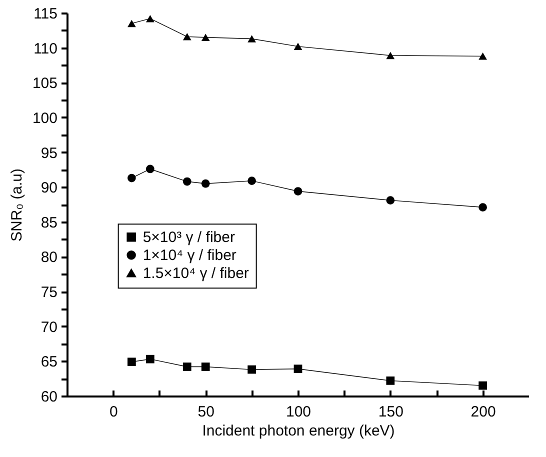 Image resolution: width=546 pixels, height=457 pixels. What do you see at coordinates (49, 327) in the screenshot?
I see `y-tick-label: 70` at bounding box center [49, 327].